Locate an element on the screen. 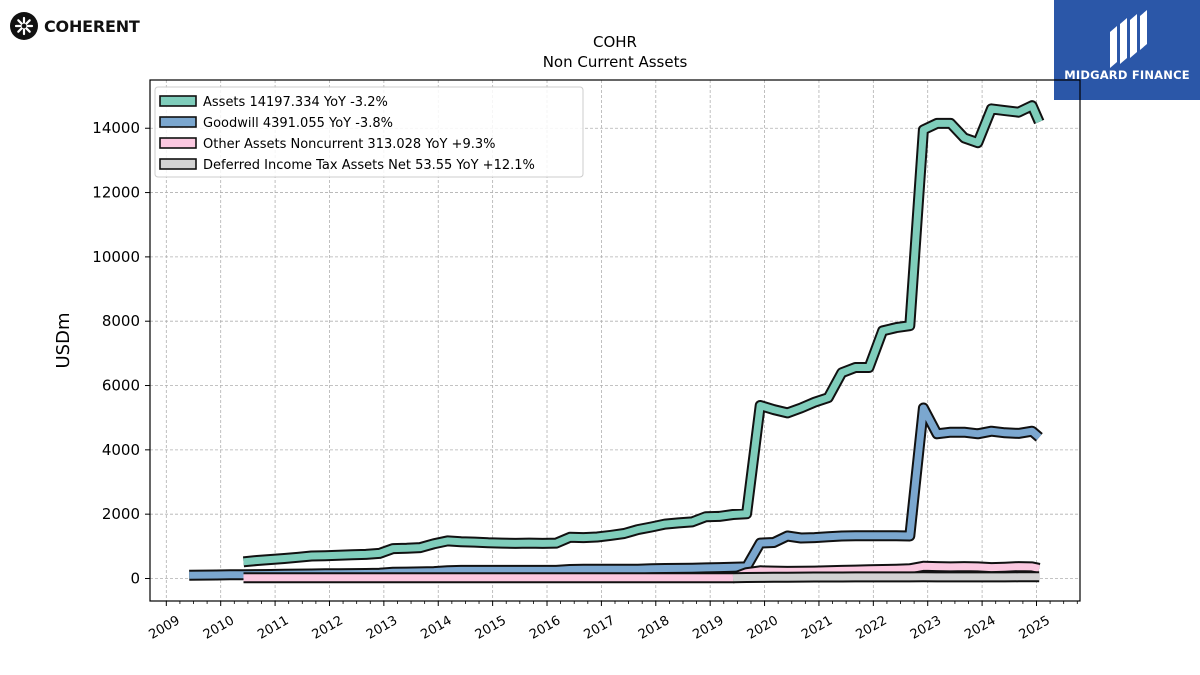 The height and width of the screenshot is (675, 1200). legend-label: Goodwill 4391.055 YoY -3.8% is located at coordinates (298, 123).